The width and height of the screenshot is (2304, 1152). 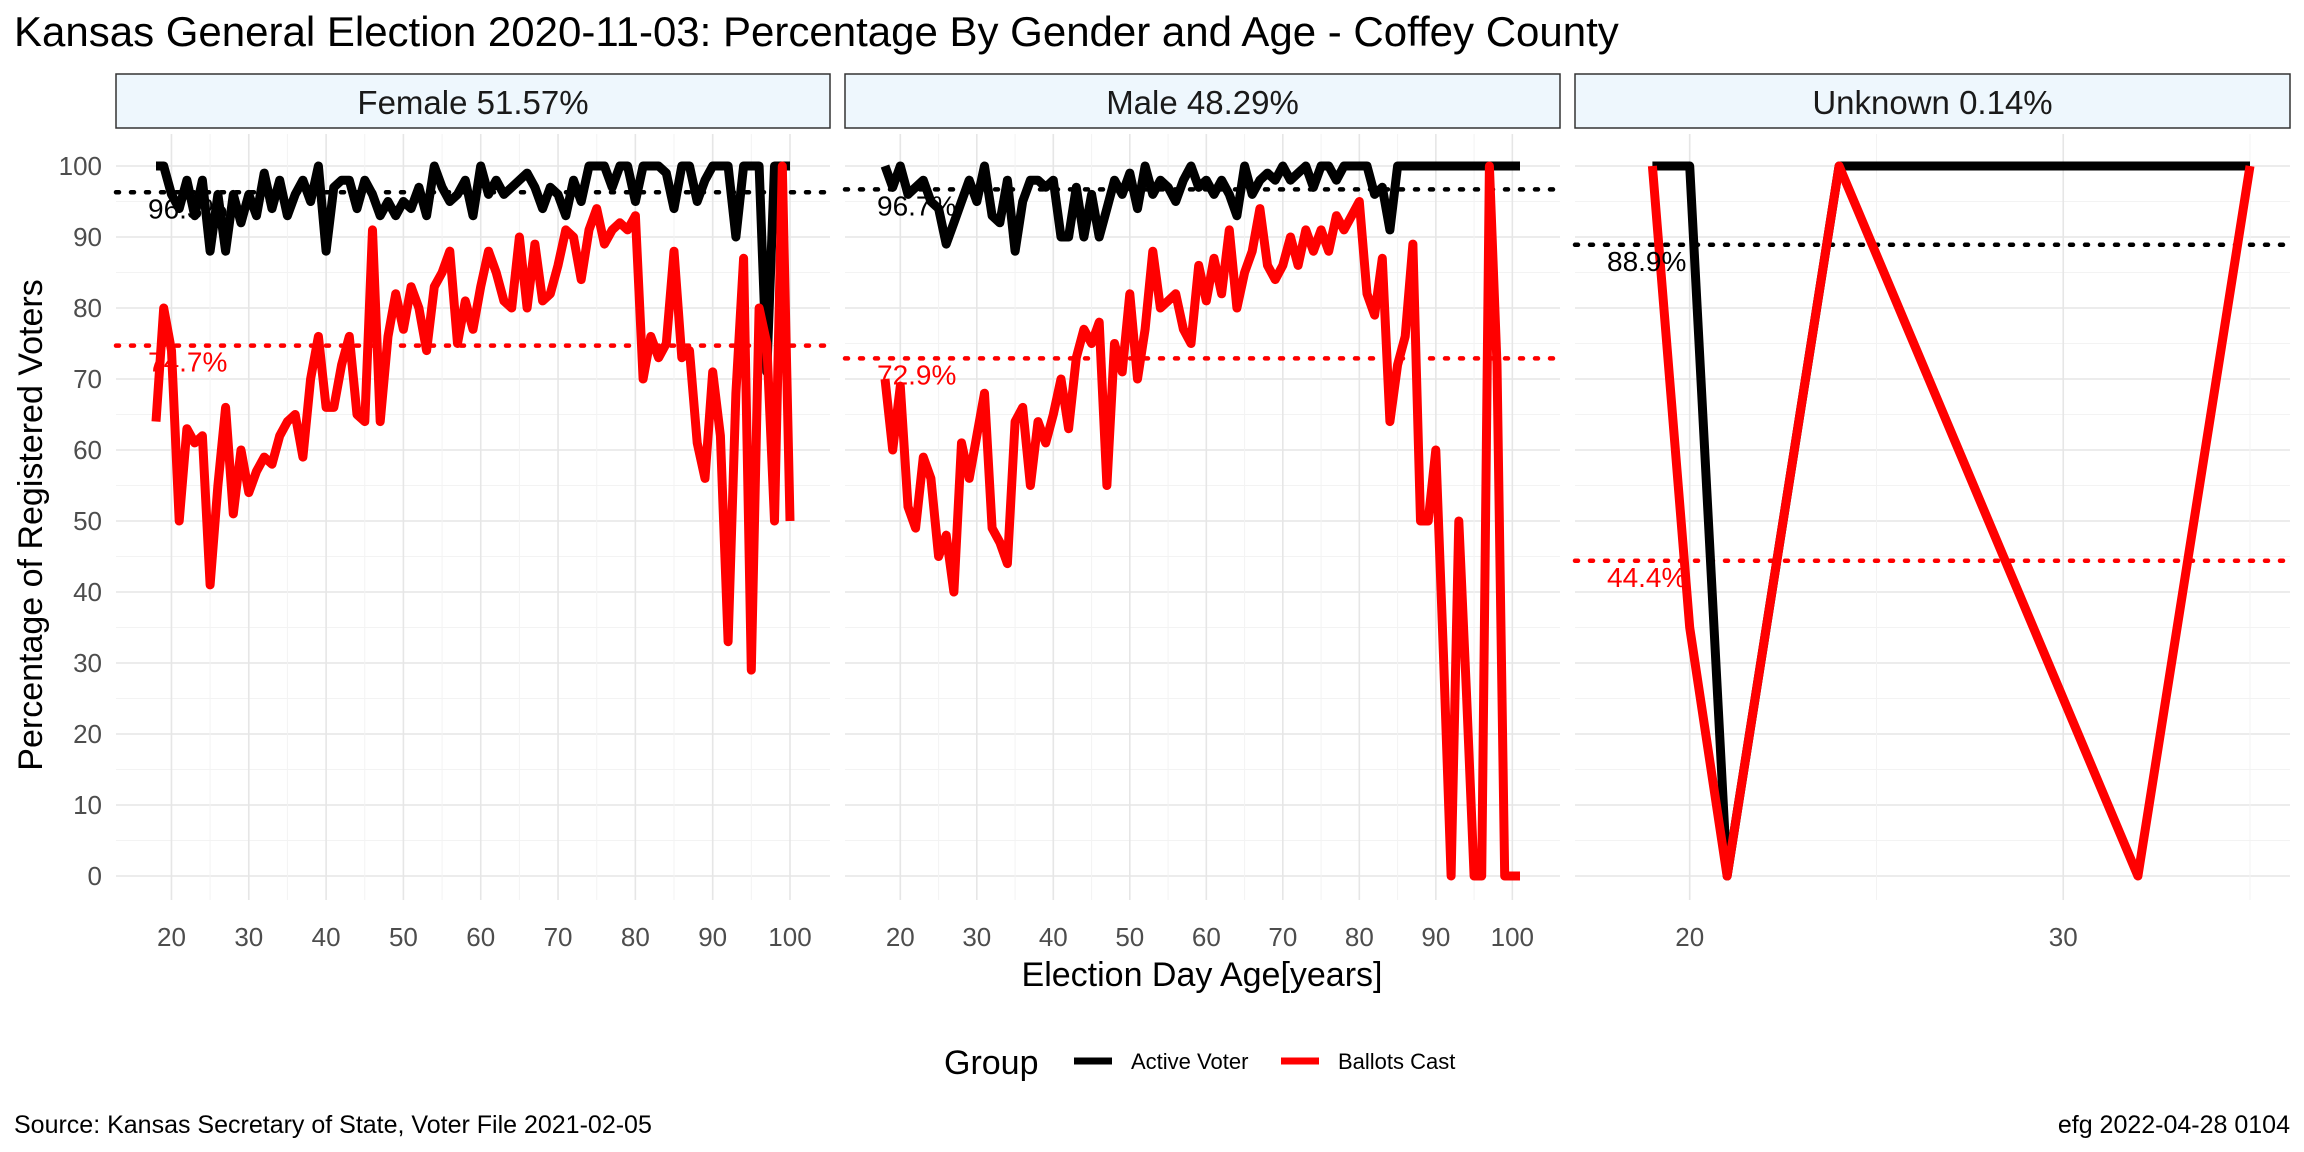 I want to click on ballots-mean-label: 44.4%, so click(x=1646, y=577).